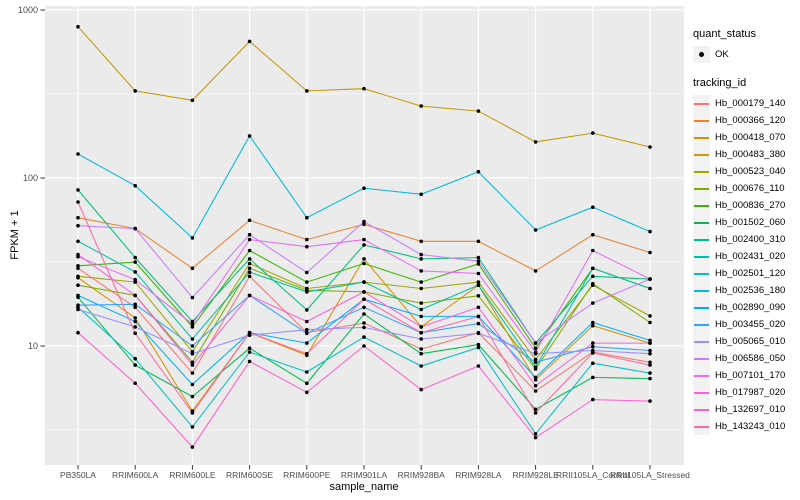  I want to click on legend-title-tracking-id: tracking_id, so click(720, 83).